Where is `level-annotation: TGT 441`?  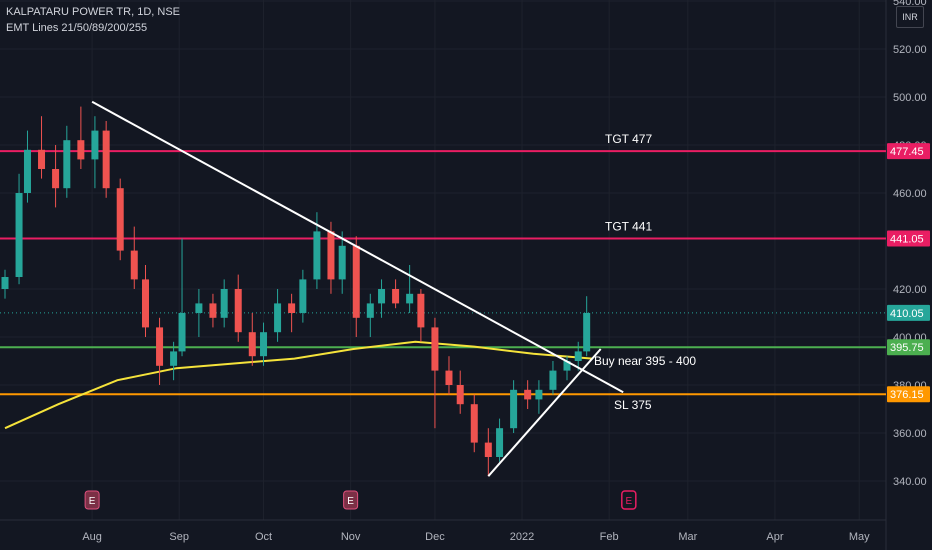 level-annotation: TGT 441 is located at coordinates (628, 226).